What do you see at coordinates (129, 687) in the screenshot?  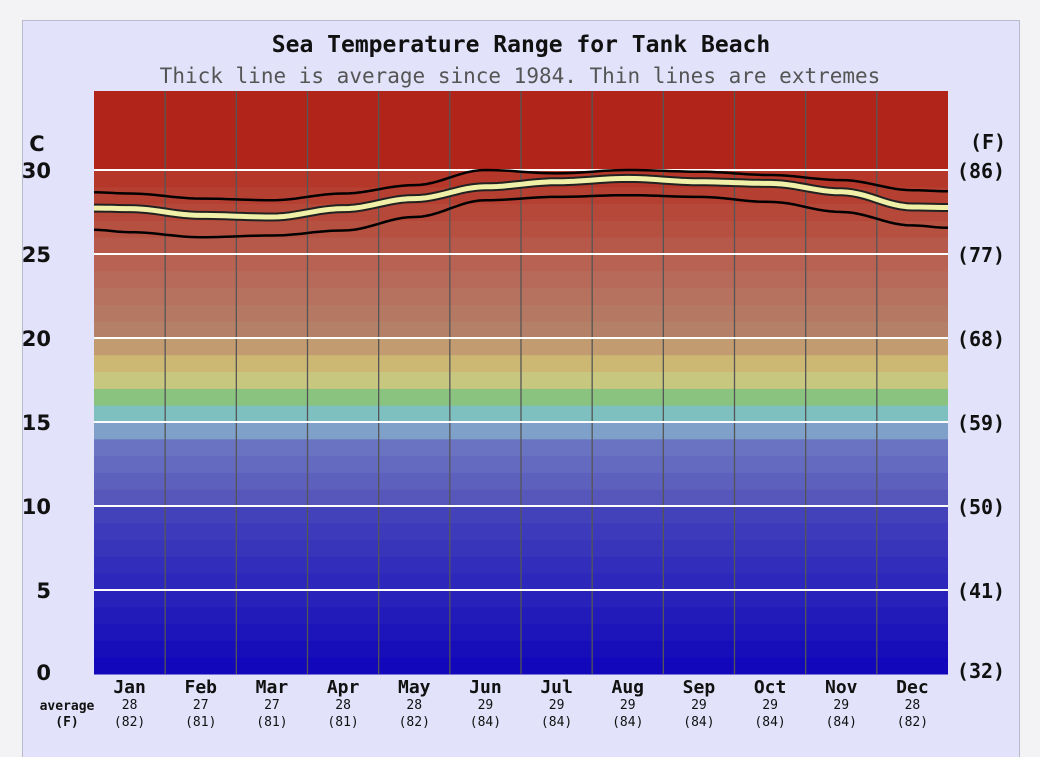 I see `month-label: Jan` at bounding box center [129, 687].